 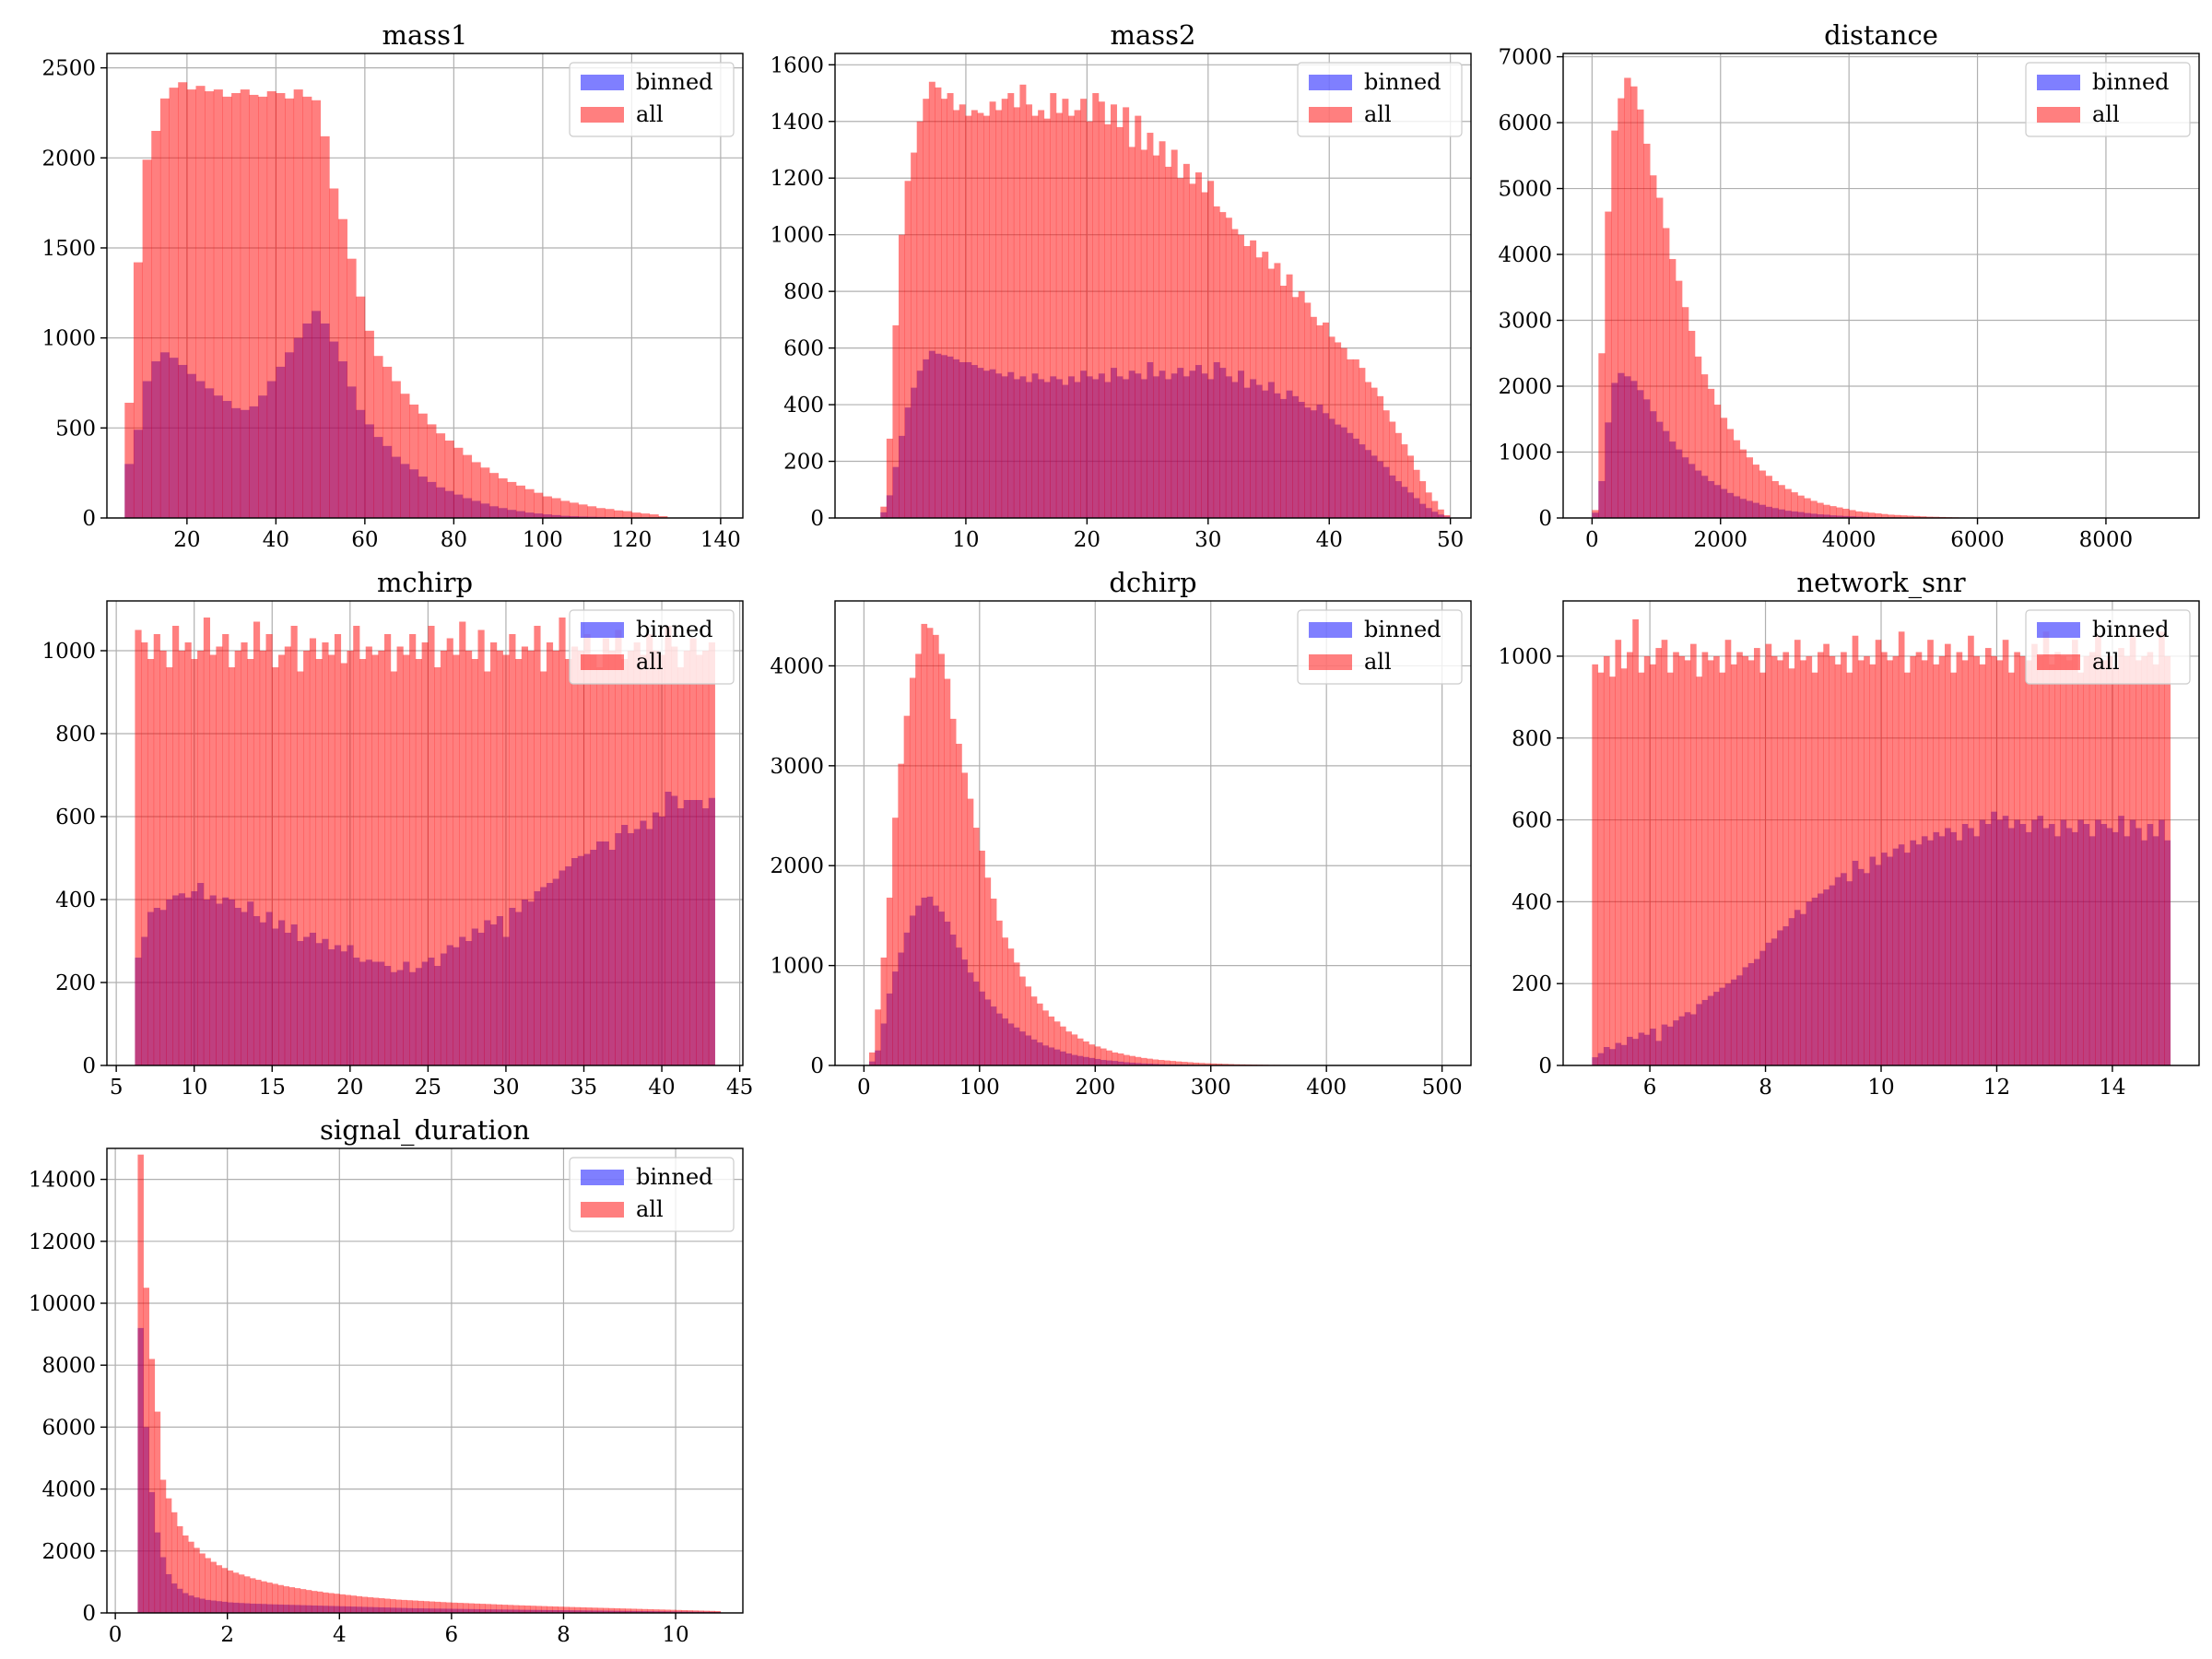 I want to click on y-tick-label: 14000, so click(x=62, y=1181).